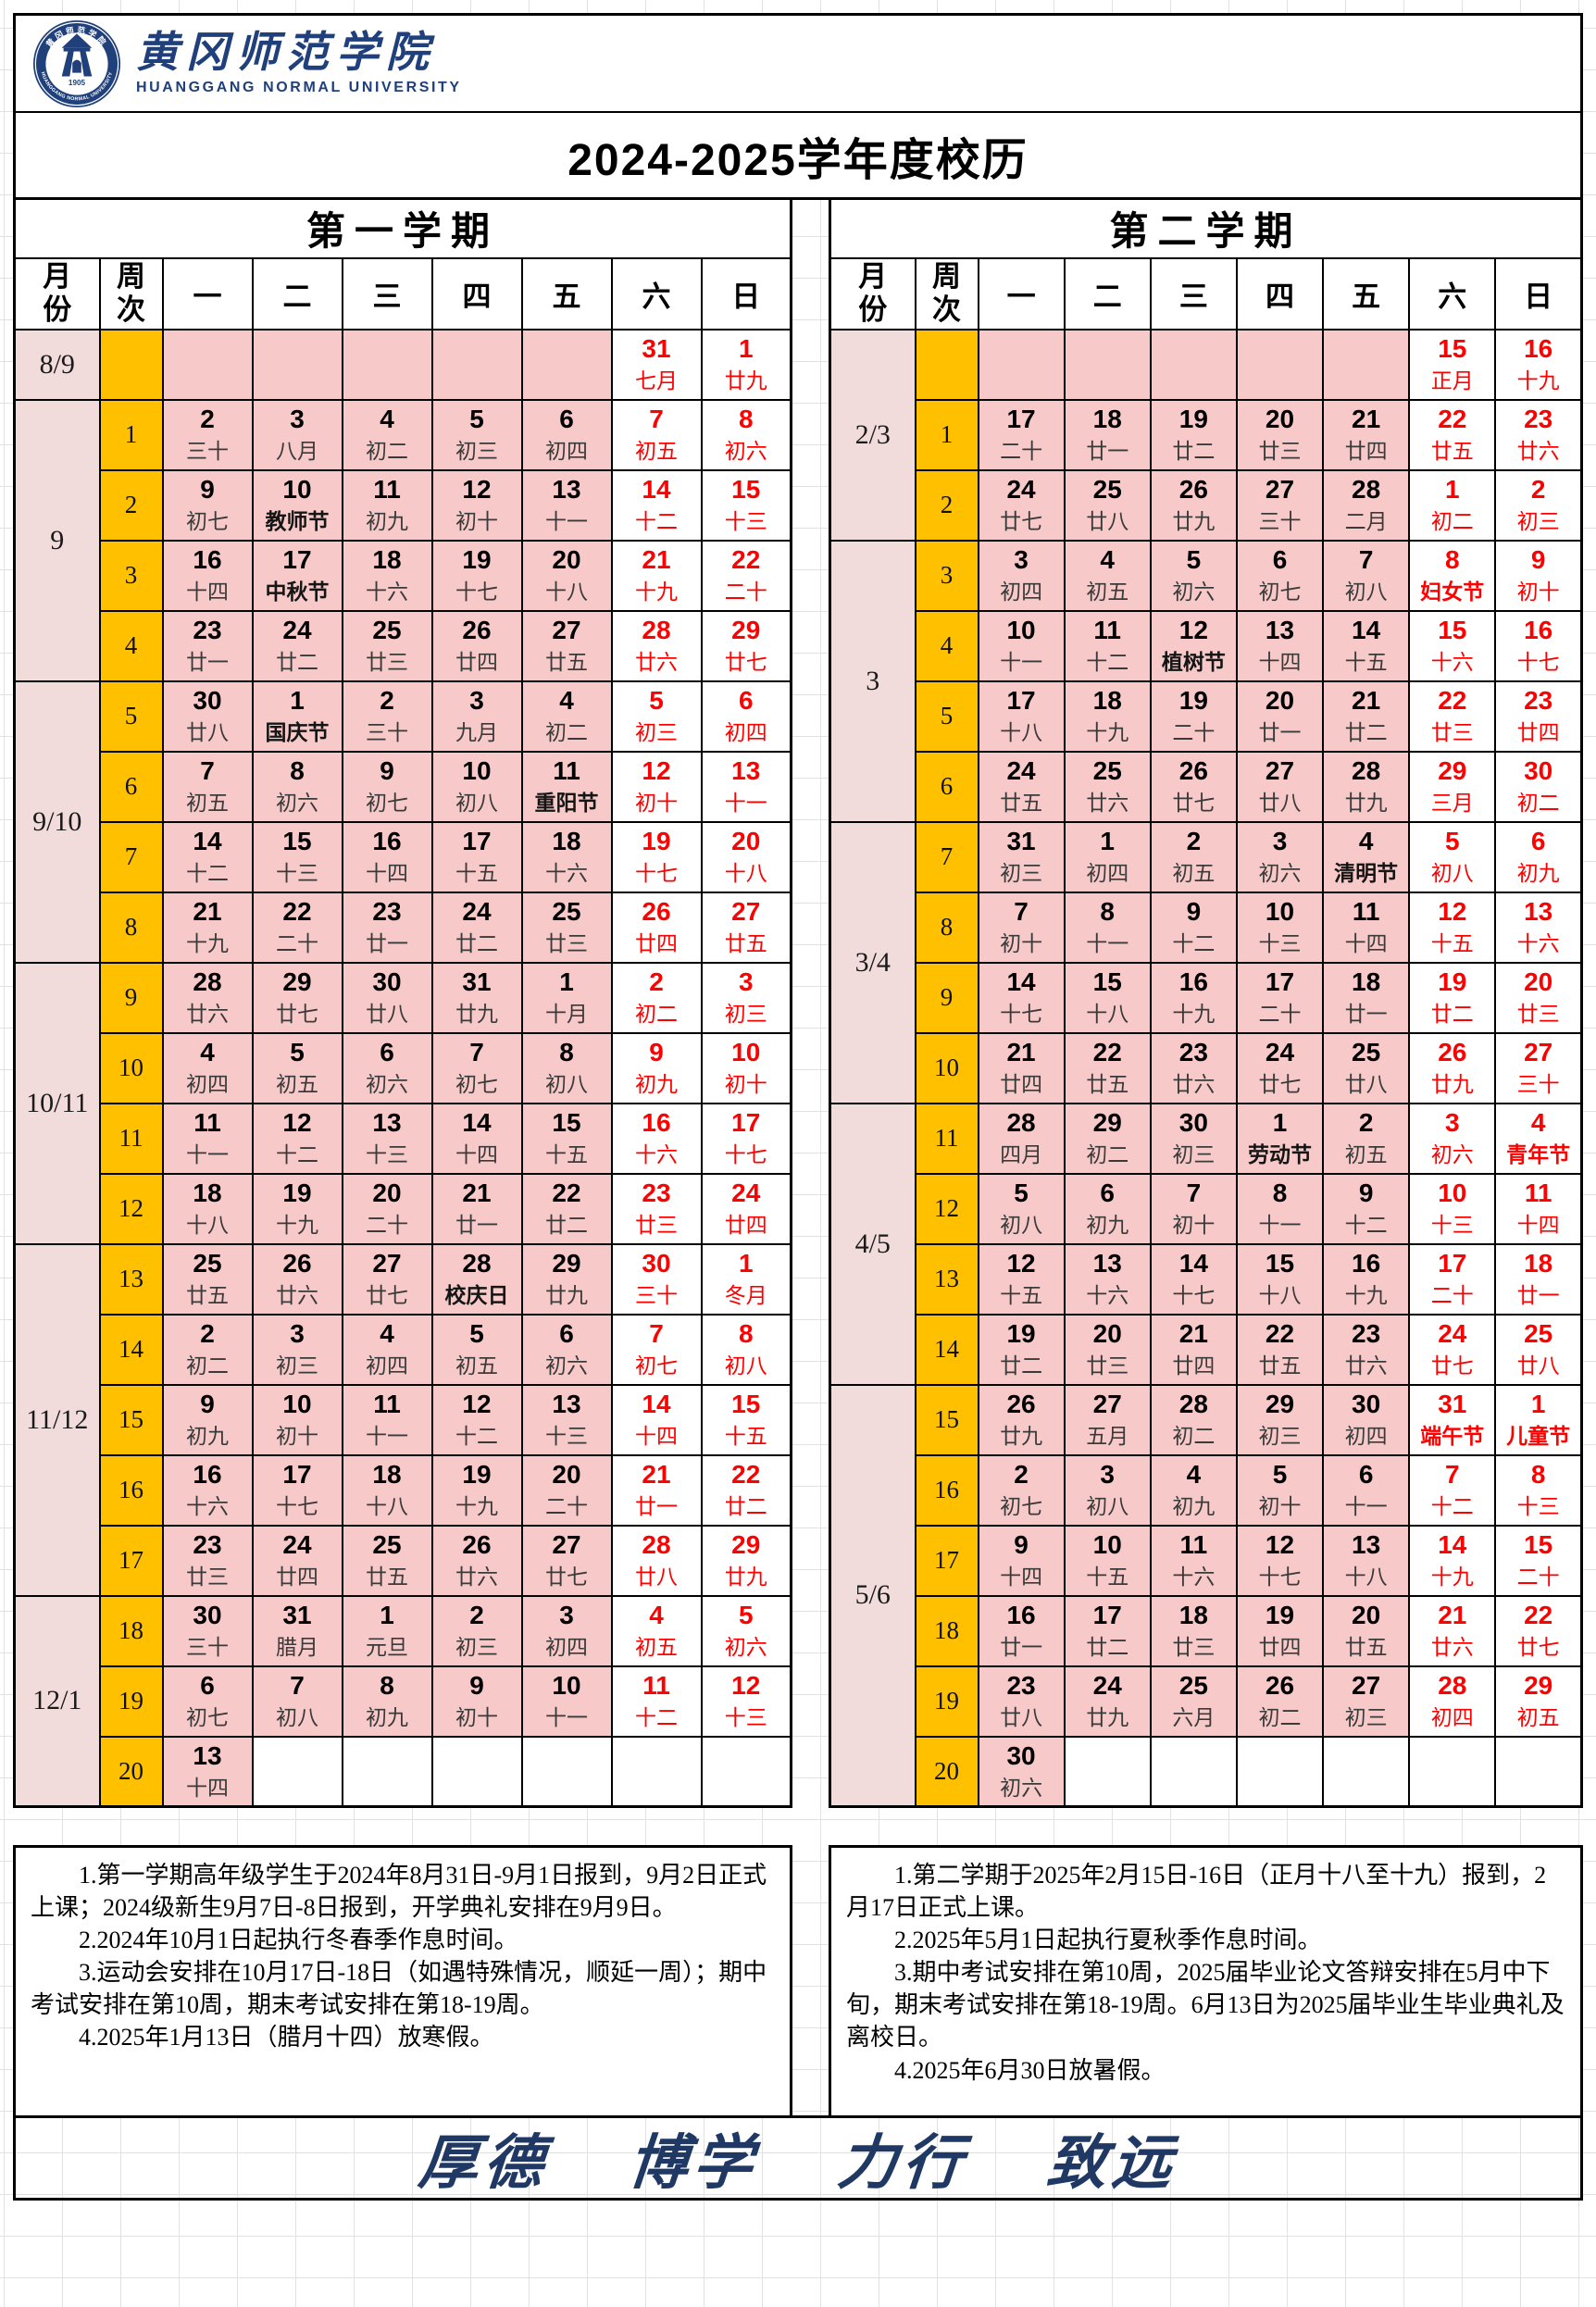 The image size is (1596, 2307). Describe the element at coordinates (656, 293) in the screenshot. I see `day-of-week-header: 六` at that location.